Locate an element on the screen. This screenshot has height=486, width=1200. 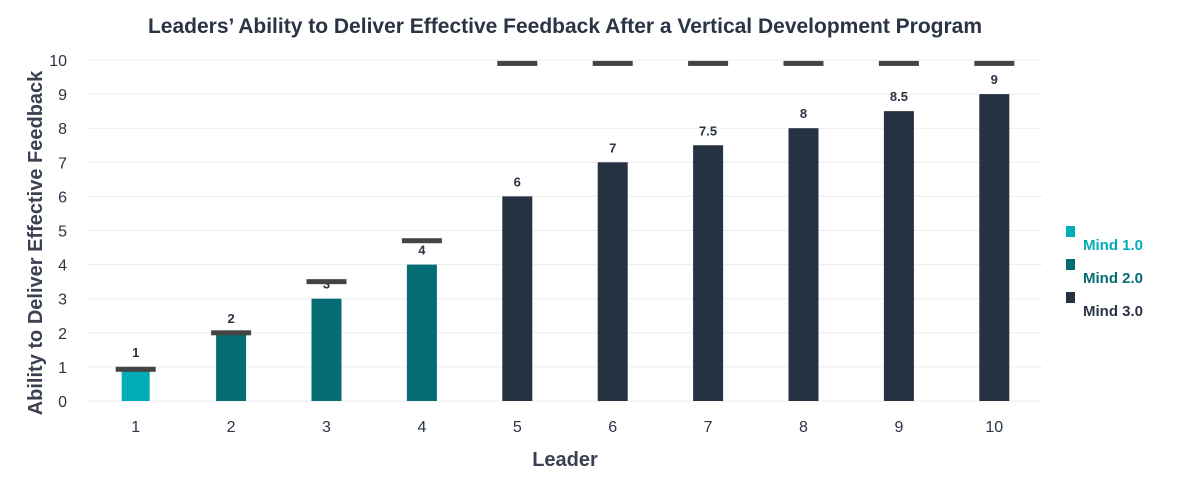
y-tick-label: 8 is located at coordinates (62, 129).